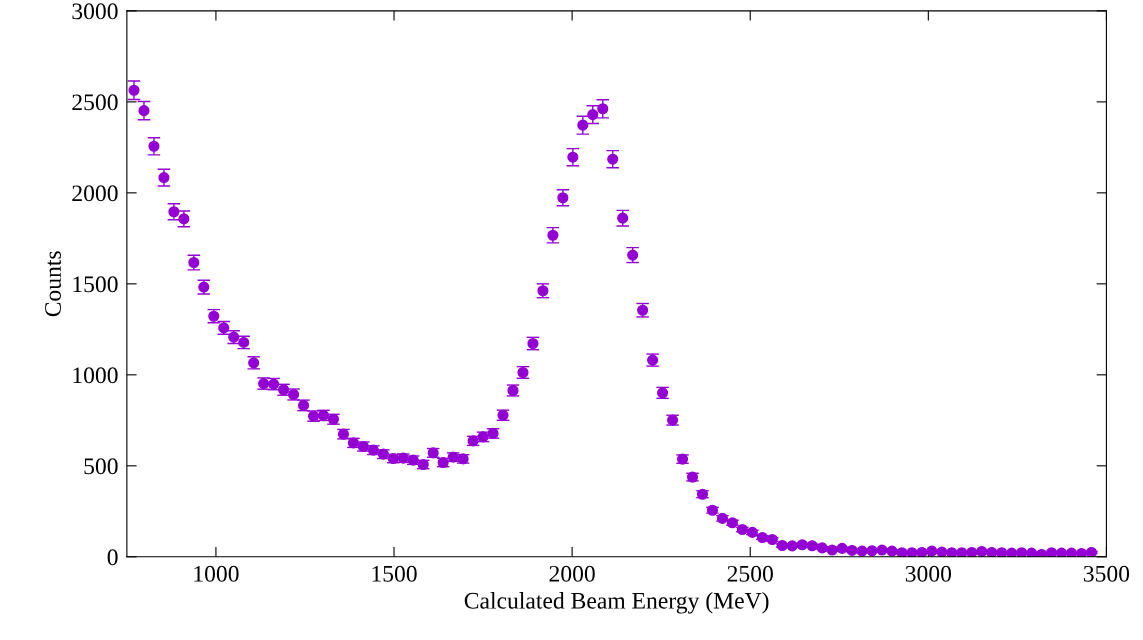 The height and width of the screenshot is (640, 1143). What do you see at coordinates (394, 573) in the screenshot?
I see `x-tick-label: 1500` at bounding box center [394, 573].